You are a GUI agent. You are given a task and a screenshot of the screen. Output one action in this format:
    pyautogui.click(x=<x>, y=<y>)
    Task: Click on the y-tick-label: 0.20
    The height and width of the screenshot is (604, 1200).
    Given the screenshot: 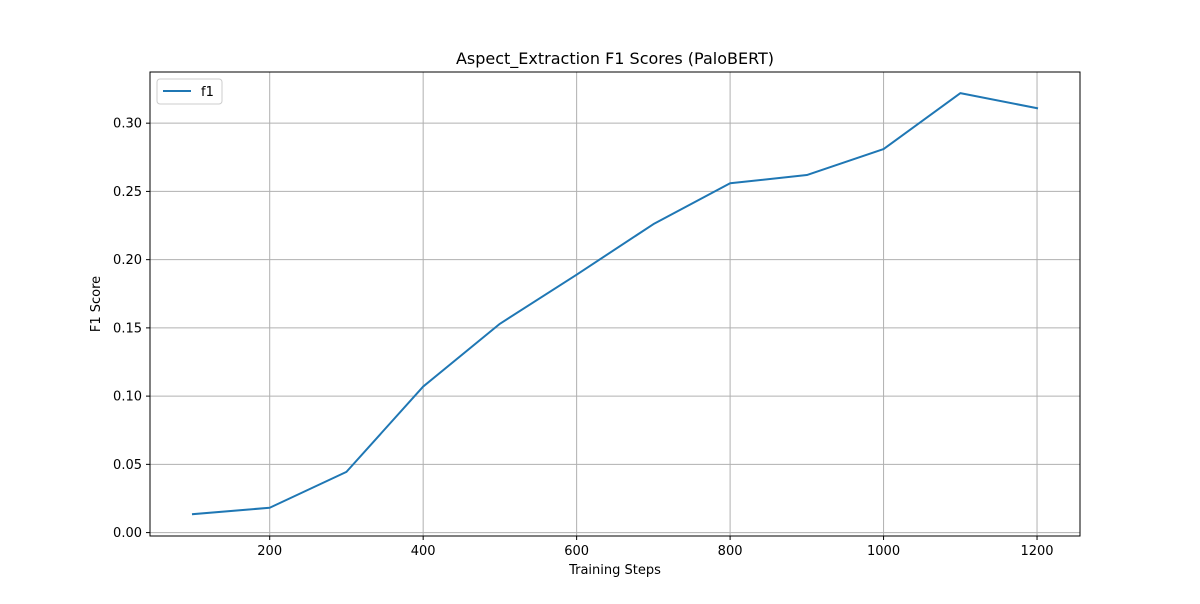 What is the action you would take?
    pyautogui.click(x=127, y=260)
    